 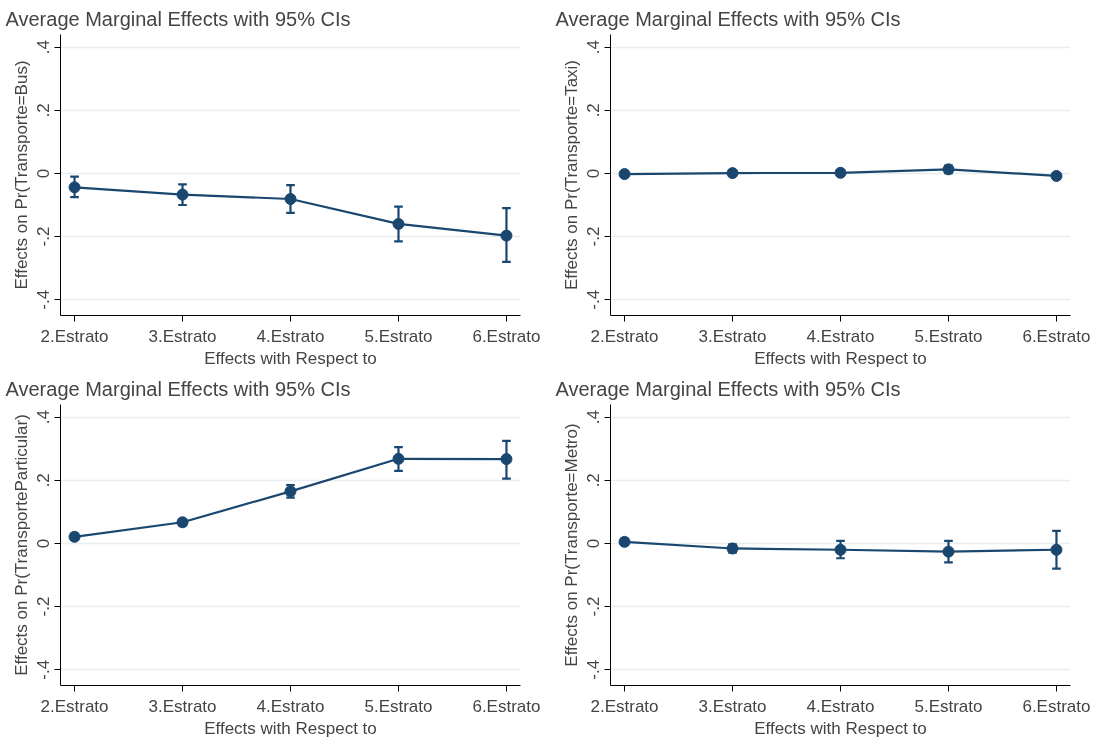 I want to click on y-axis-title: Effects on Pr(Transporte=Metro), so click(x=571, y=545).